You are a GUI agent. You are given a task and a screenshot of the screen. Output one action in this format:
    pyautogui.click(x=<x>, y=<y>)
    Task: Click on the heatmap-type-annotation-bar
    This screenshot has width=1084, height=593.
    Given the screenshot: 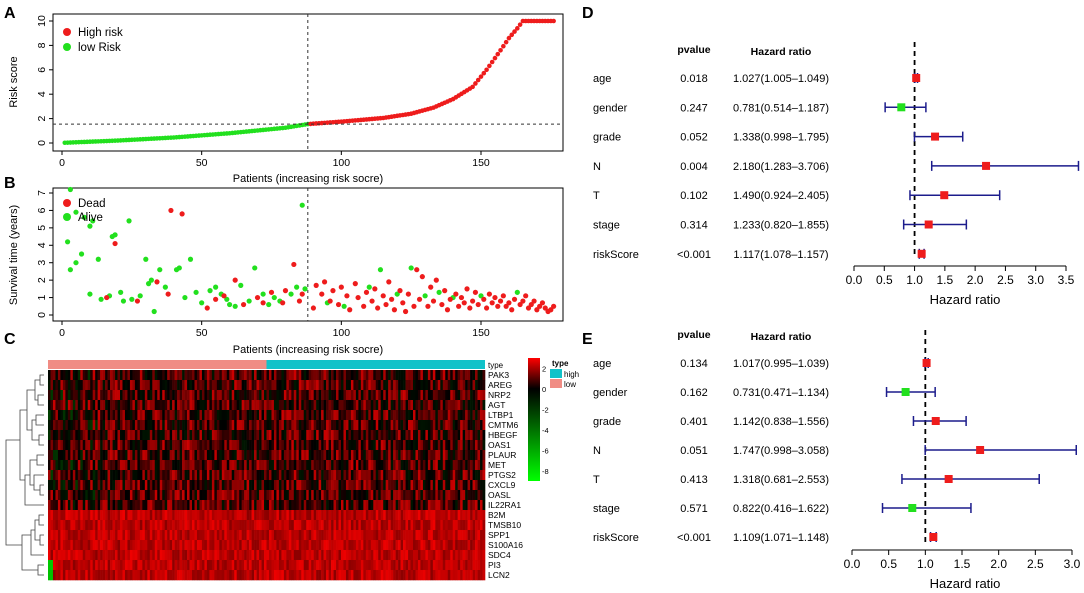 What is the action you would take?
    pyautogui.click(x=266, y=364)
    